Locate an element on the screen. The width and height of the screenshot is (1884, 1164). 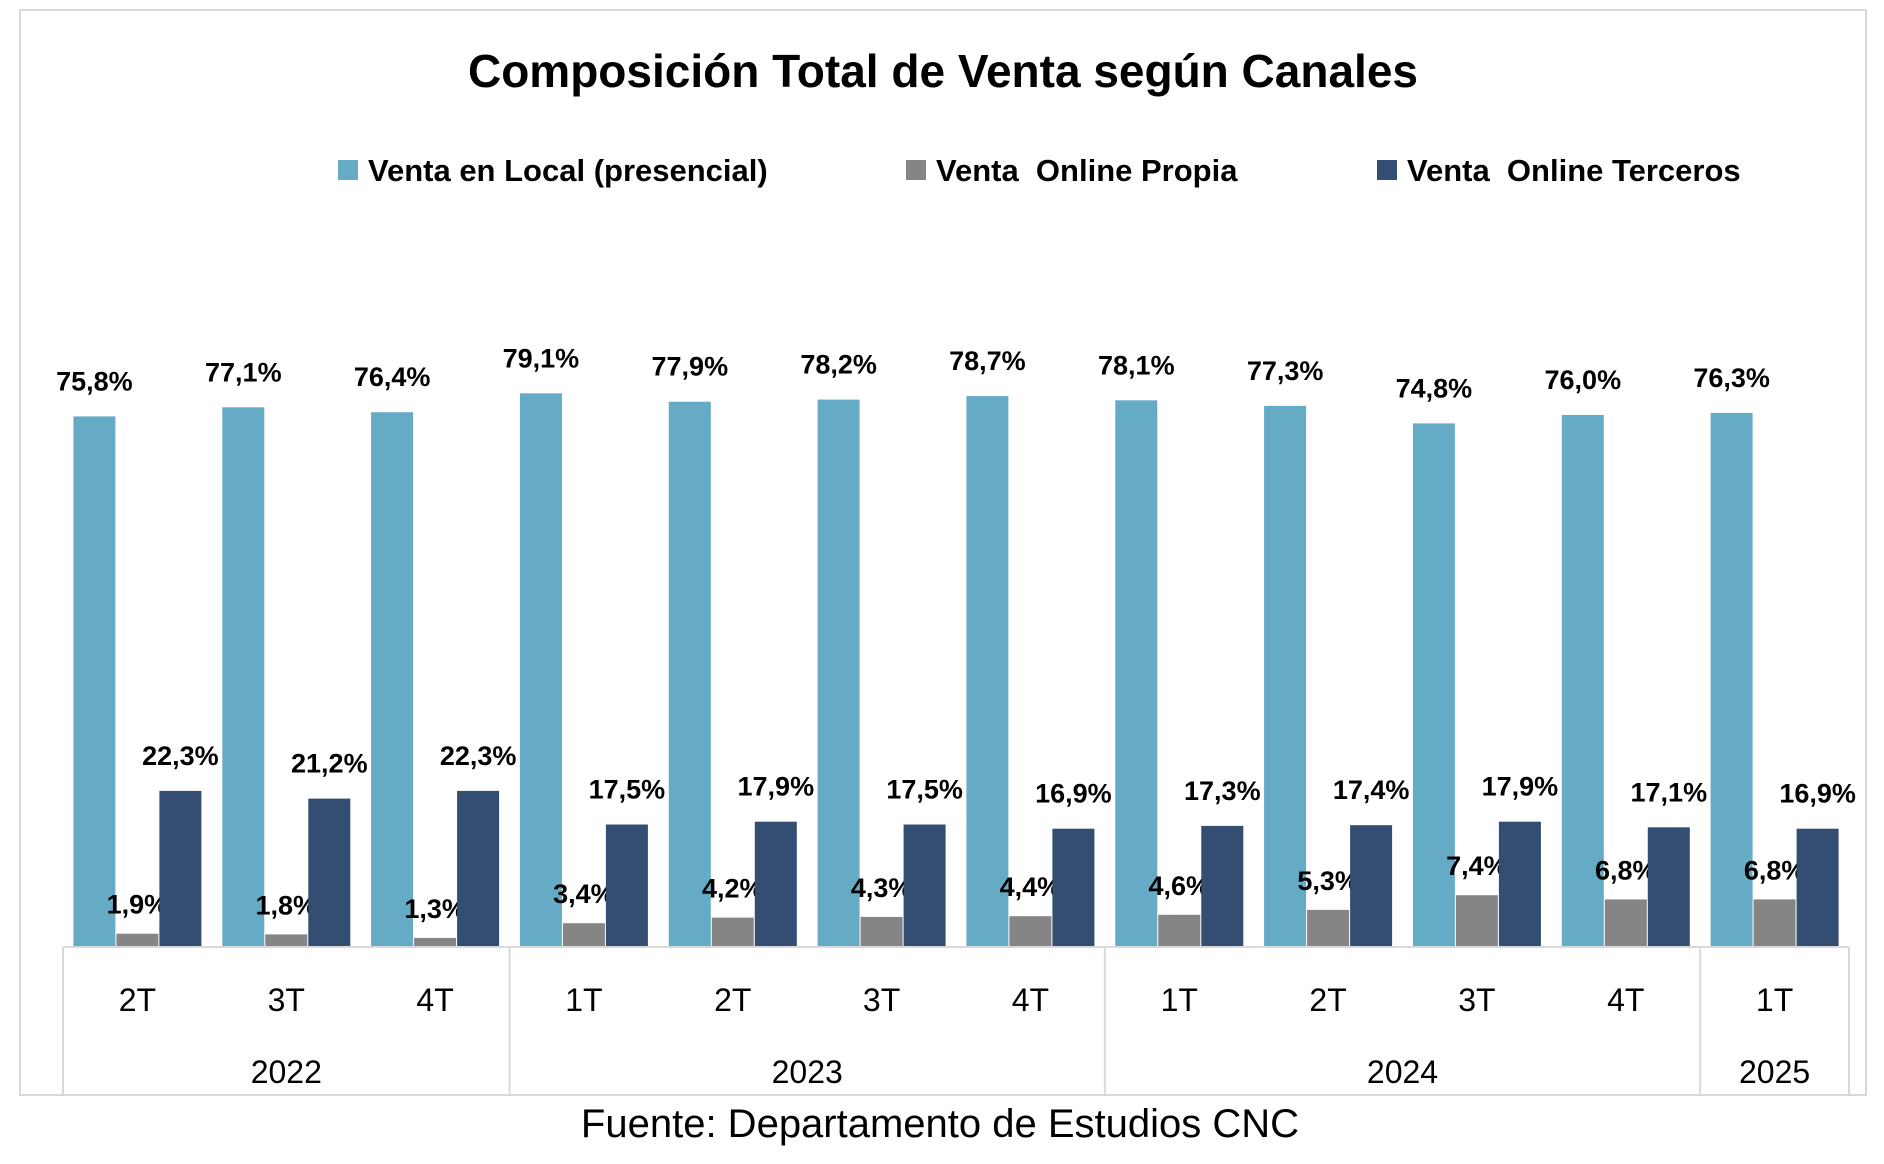
data-label-local: 76,3% is located at coordinates (1731, 378).